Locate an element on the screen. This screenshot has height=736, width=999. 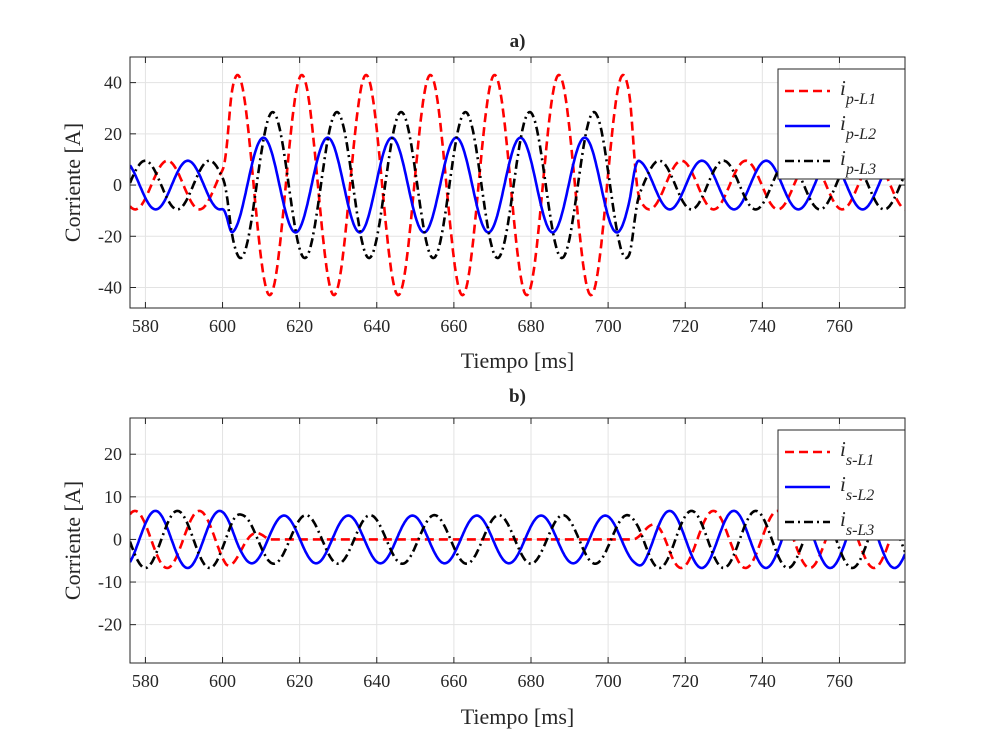
legend-label: ip-L2 is located at coordinates (858, 127).